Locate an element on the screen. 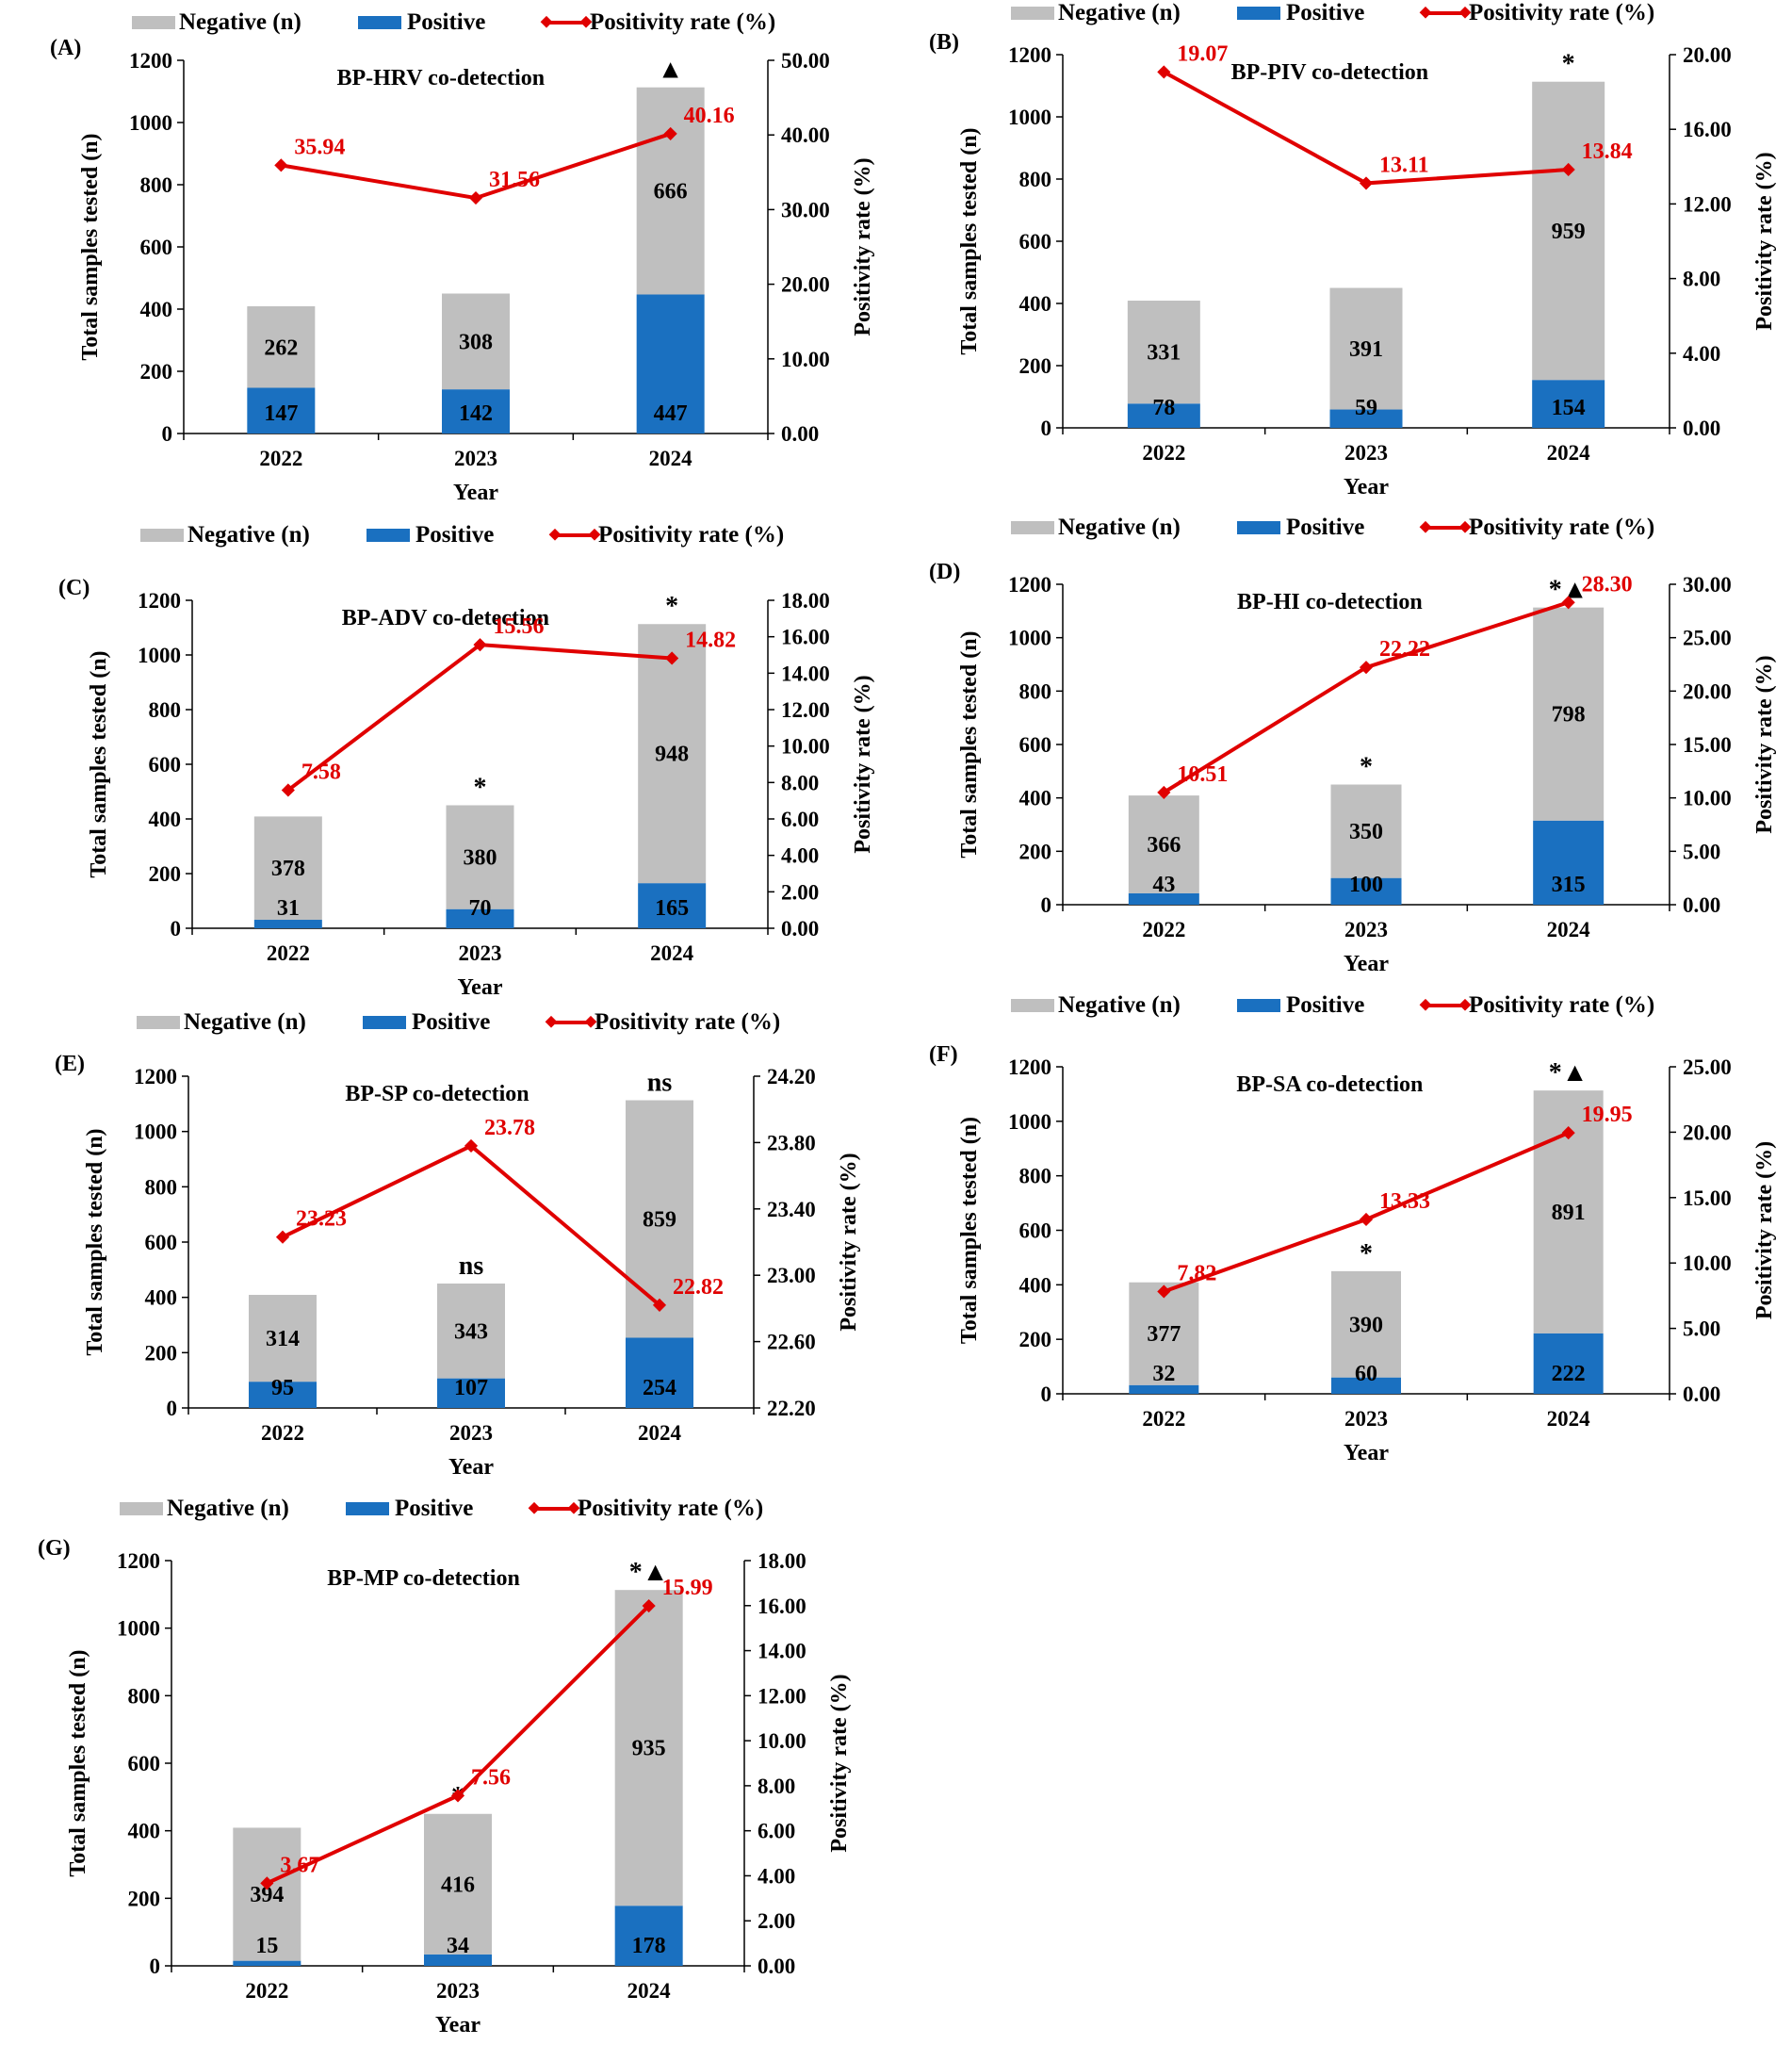 The image size is (1792, 2045). y2-tick-label: 16.00 is located at coordinates (1708, 129).